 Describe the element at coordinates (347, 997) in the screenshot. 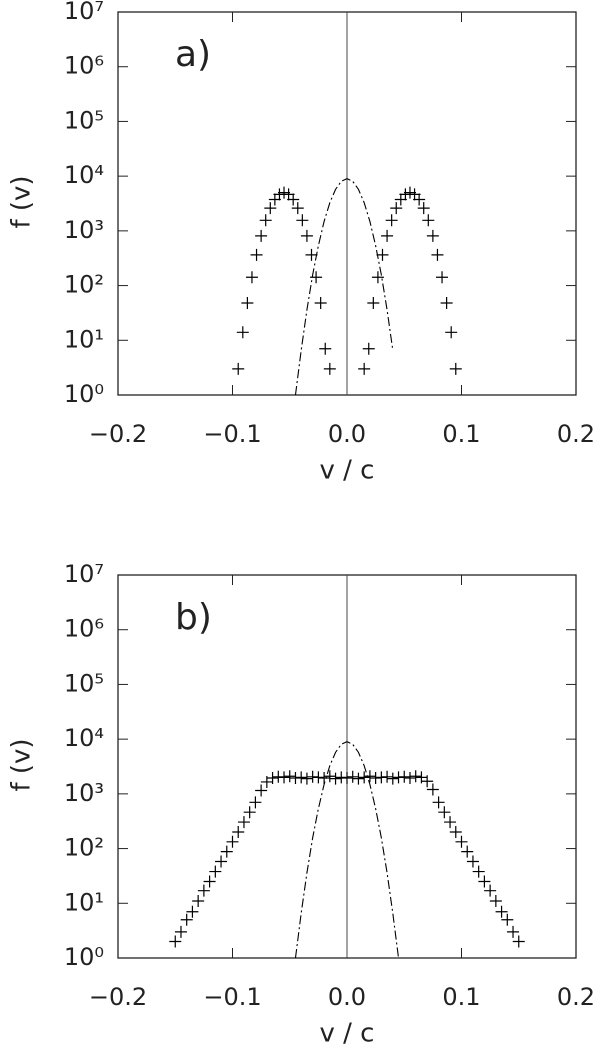

I see `x-tick-label: 0.0` at that location.